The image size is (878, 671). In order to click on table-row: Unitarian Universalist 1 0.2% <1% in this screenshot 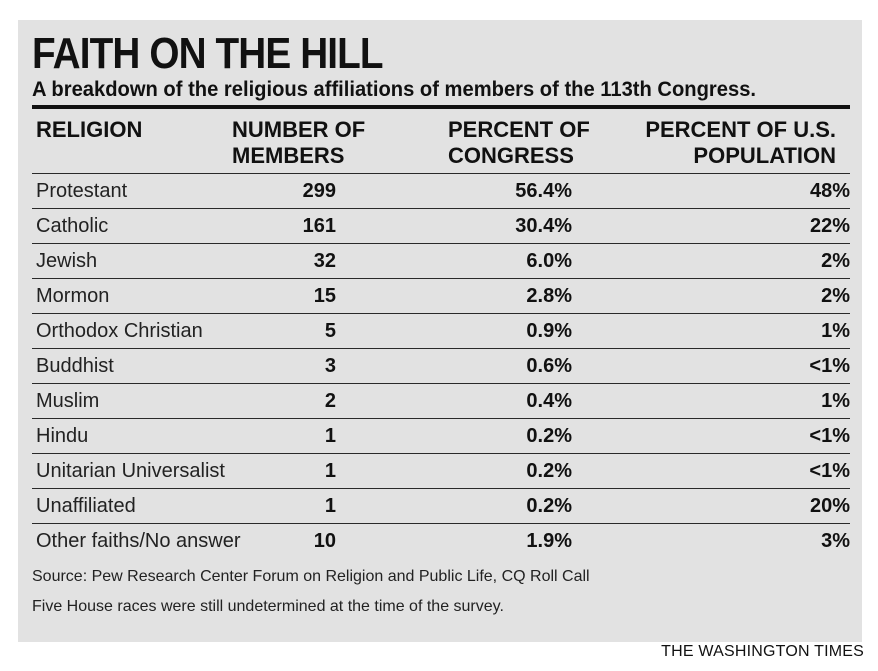, I will do `click(441, 470)`.